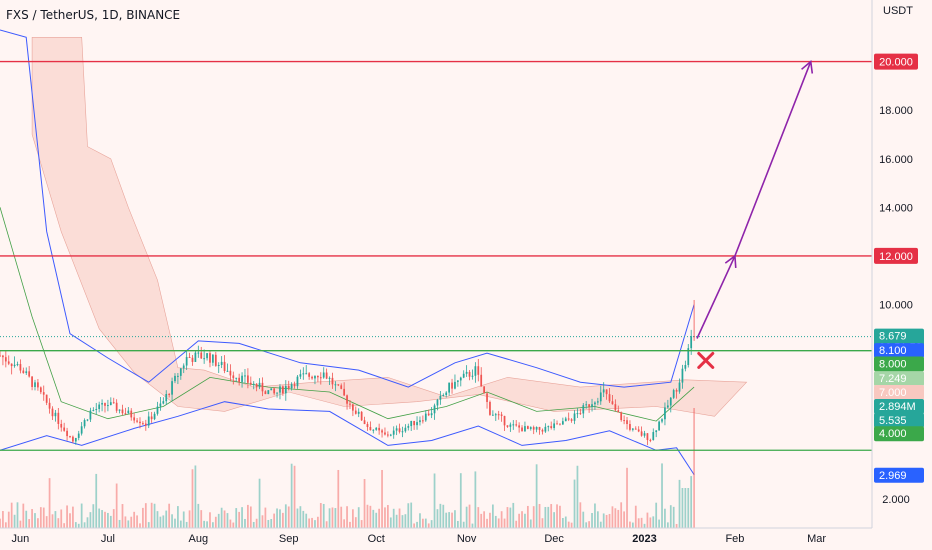 This screenshot has height=550, width=932. I want to click on price-badge-label: 4.000, so click(893, 434).